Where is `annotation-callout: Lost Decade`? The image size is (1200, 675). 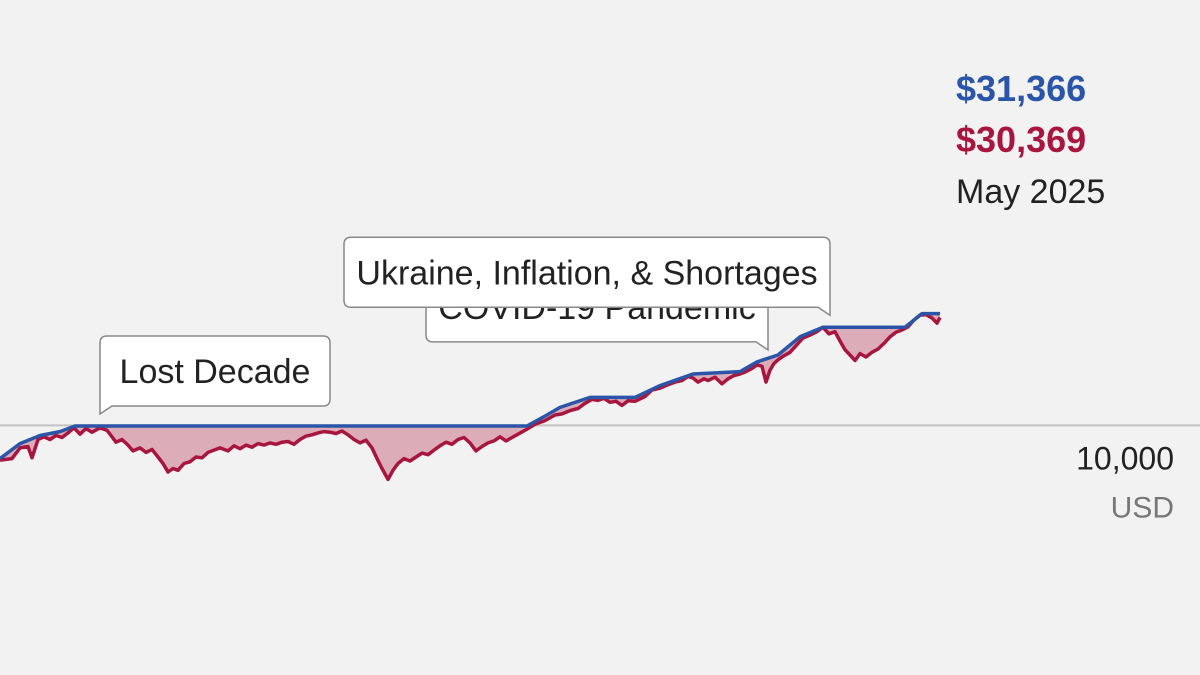 annotation-callout: Lost Decade is located at coordinates (215, 375).